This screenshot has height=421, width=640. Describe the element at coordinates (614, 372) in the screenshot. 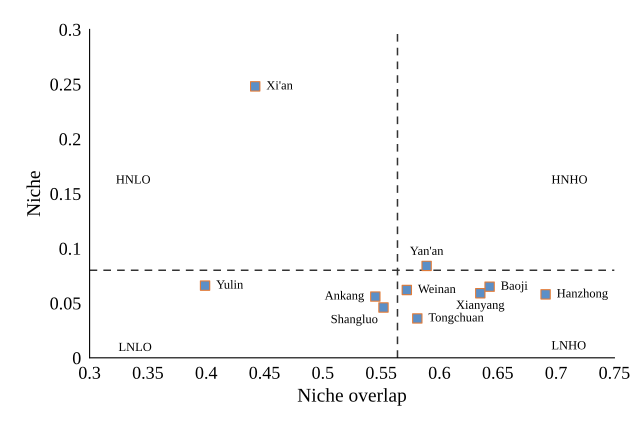

I see `x-tick-label: 0.75` at that location.